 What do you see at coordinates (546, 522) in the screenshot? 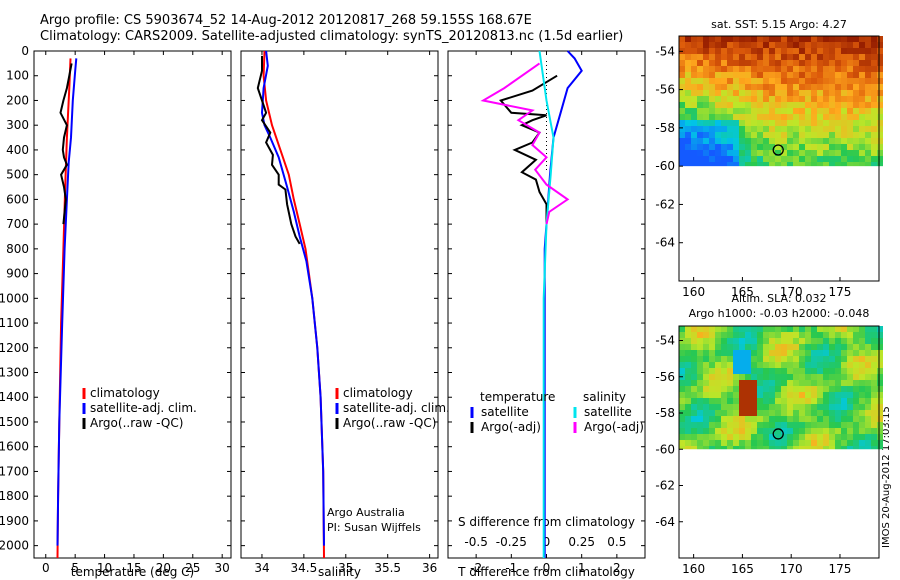
I see `x2-axis-label: S difference from climatology` at bounding box center [546, 522].